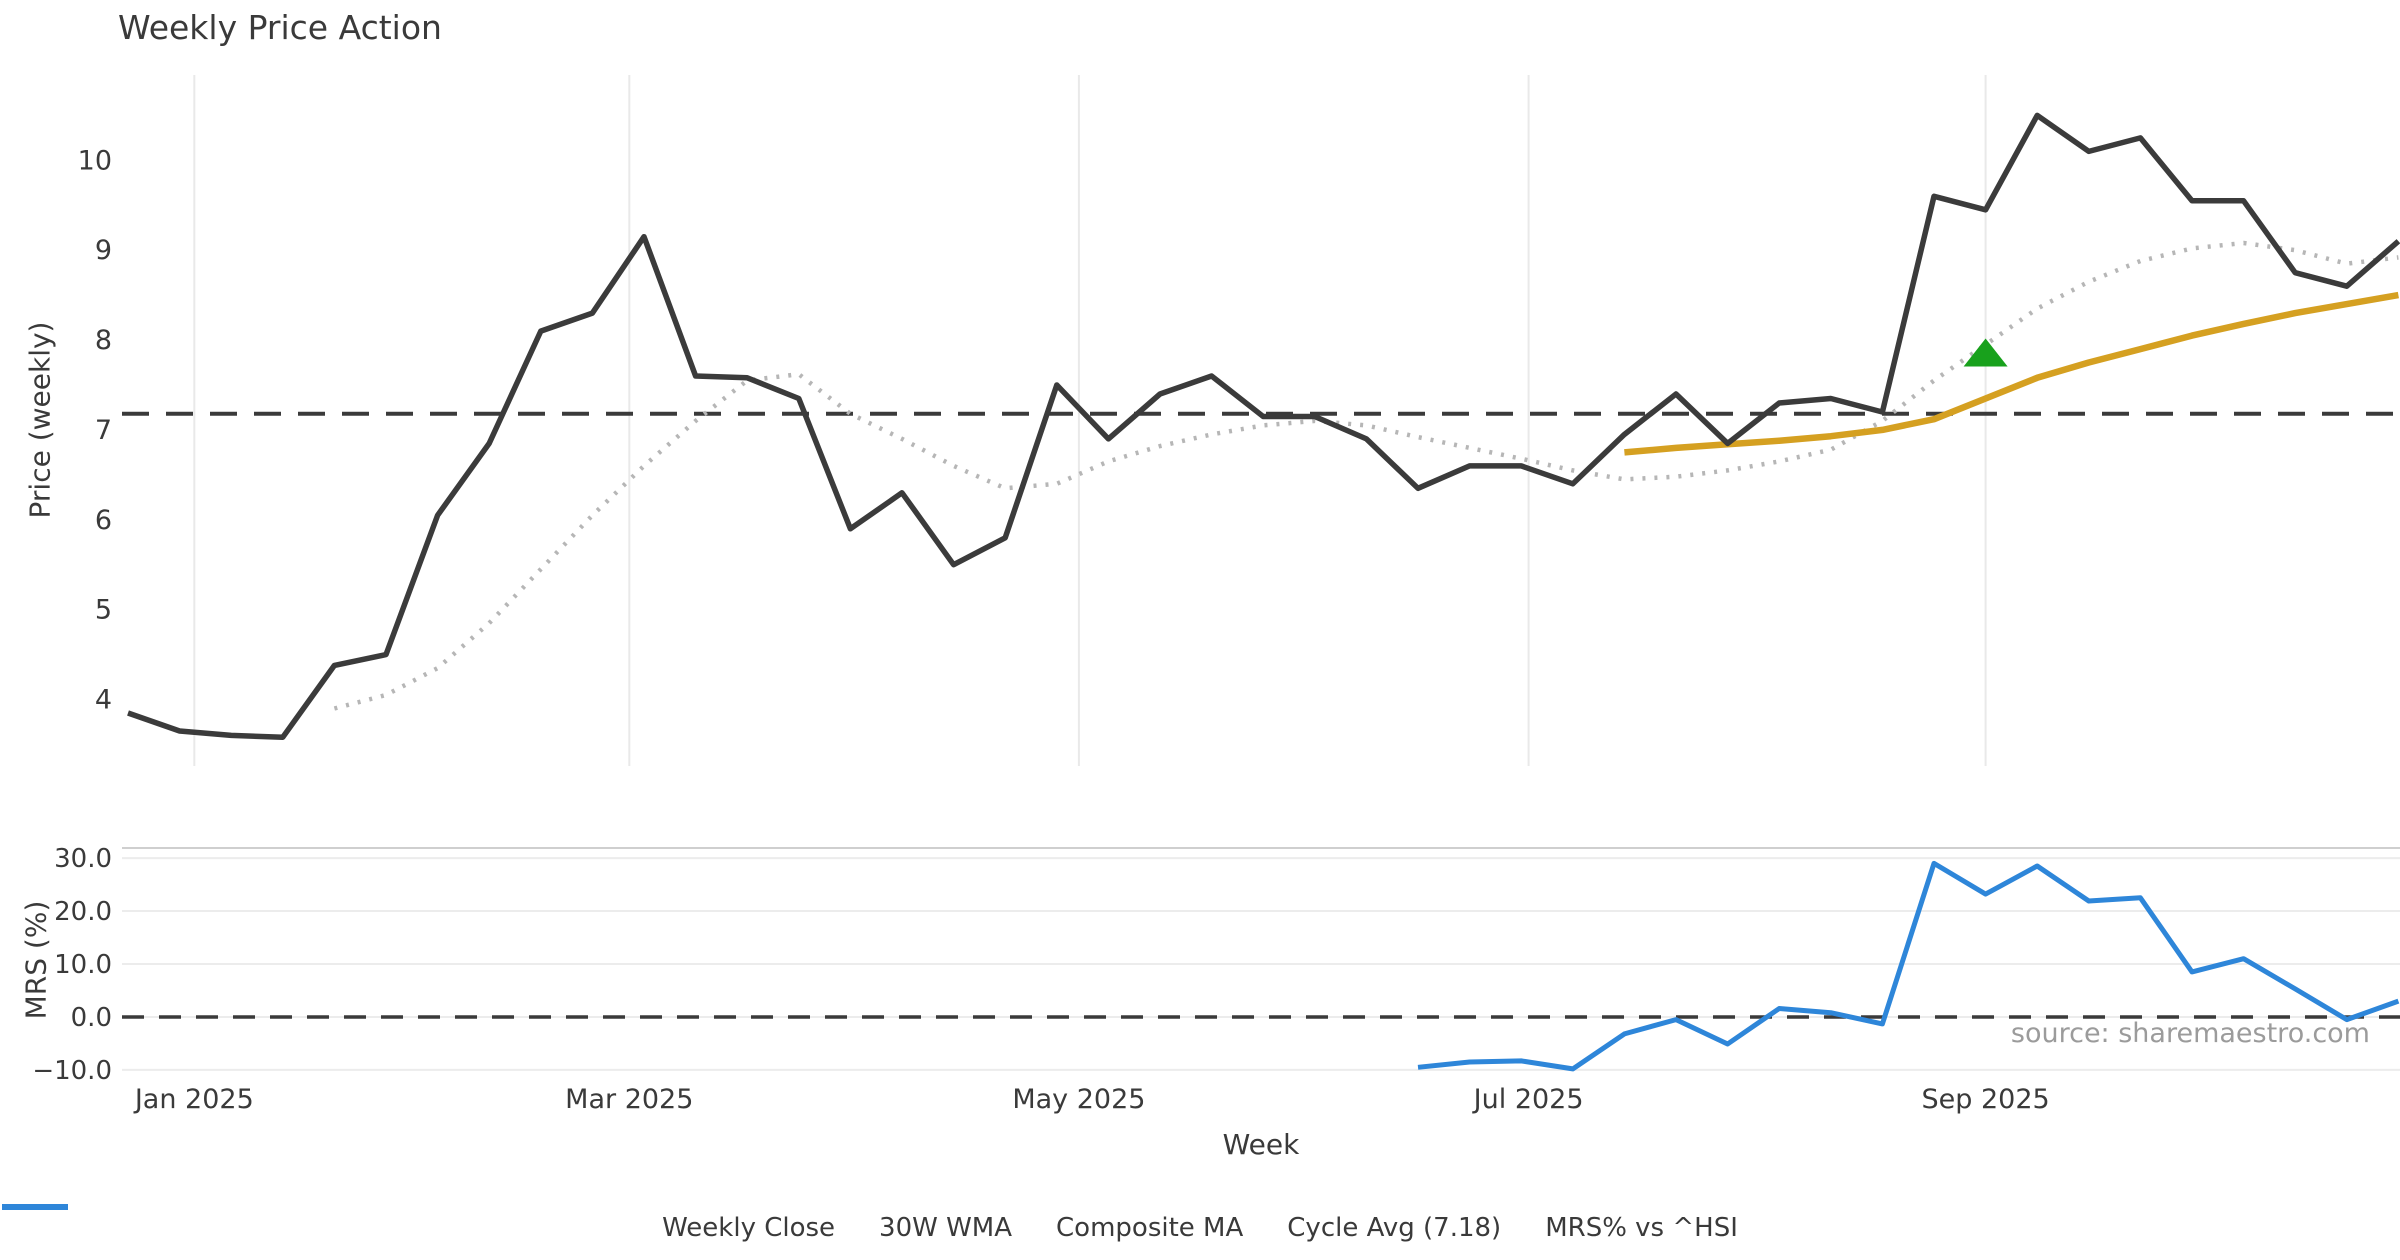  What do you see at coordinates (35, 1207) in the screenshot?
I see `legend-swatch` at bounding box center [35, 1207].